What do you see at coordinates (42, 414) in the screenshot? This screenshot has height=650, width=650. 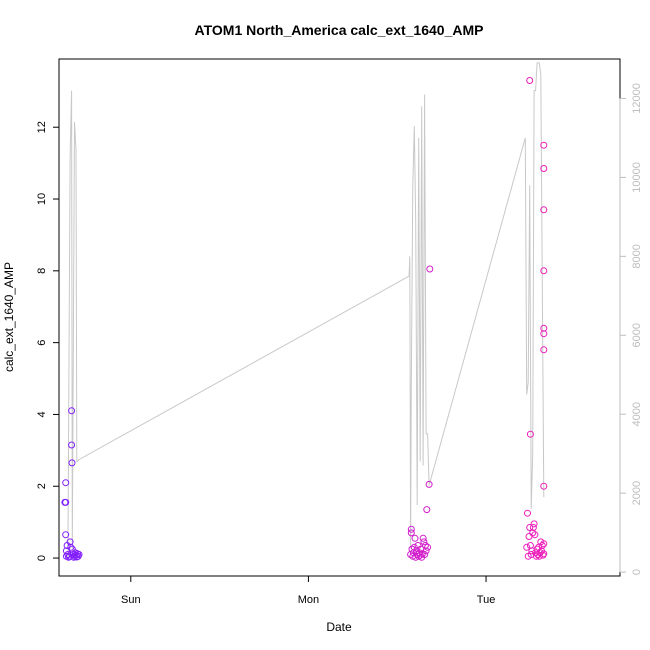 I see `y-left-tick-label: 4` at bounding box center [42, 414].